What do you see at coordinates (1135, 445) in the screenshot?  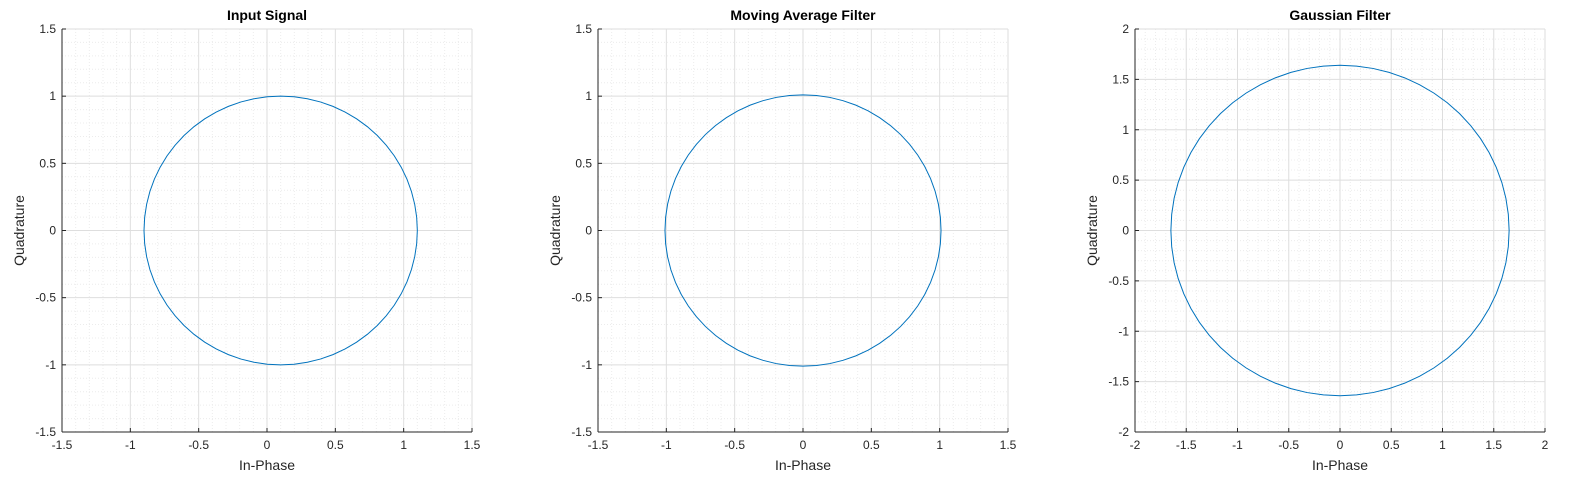 I see `x-tick-label: -2` at bounding box center [1135, 445].